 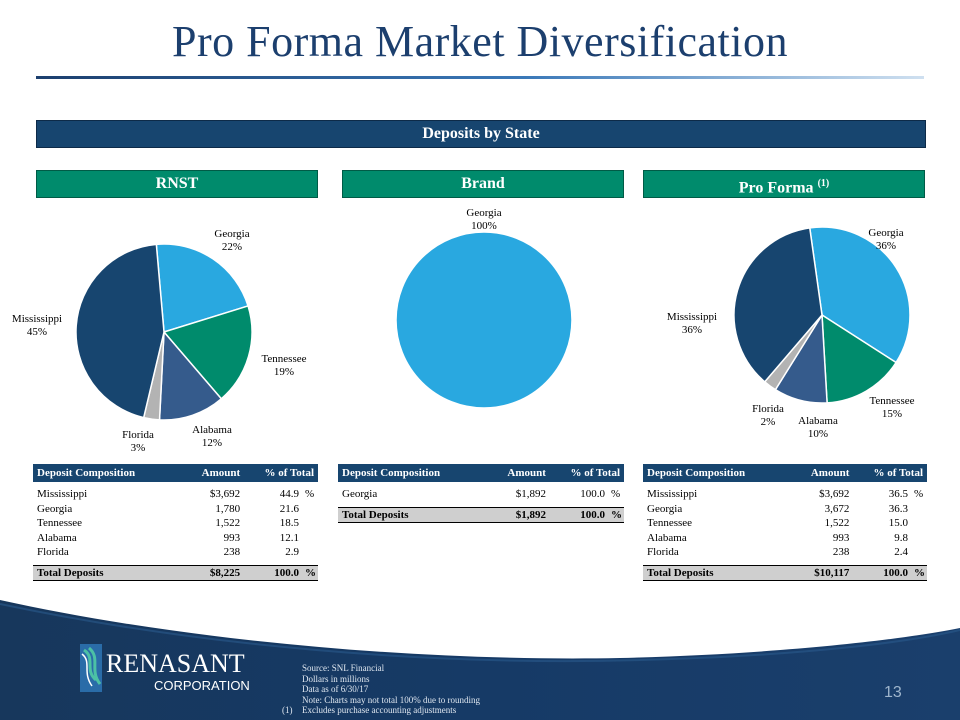 What do you see at coordinates (37, 319) in the screenshot?
I see `rnst-label-mississippi: Mississippi` at bounding box center [37, 319].